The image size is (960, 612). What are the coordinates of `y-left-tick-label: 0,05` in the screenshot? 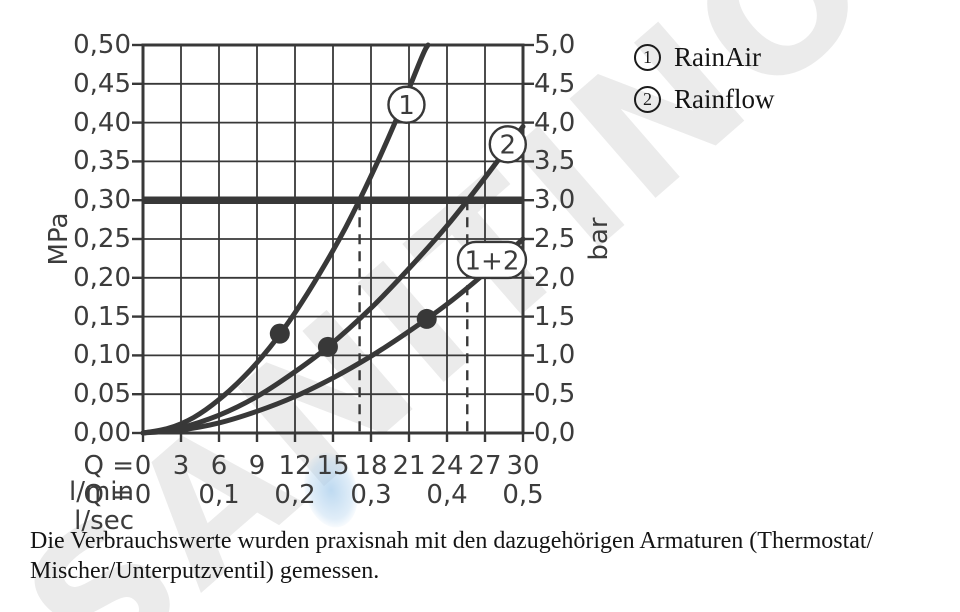 It's located at (102, 394).